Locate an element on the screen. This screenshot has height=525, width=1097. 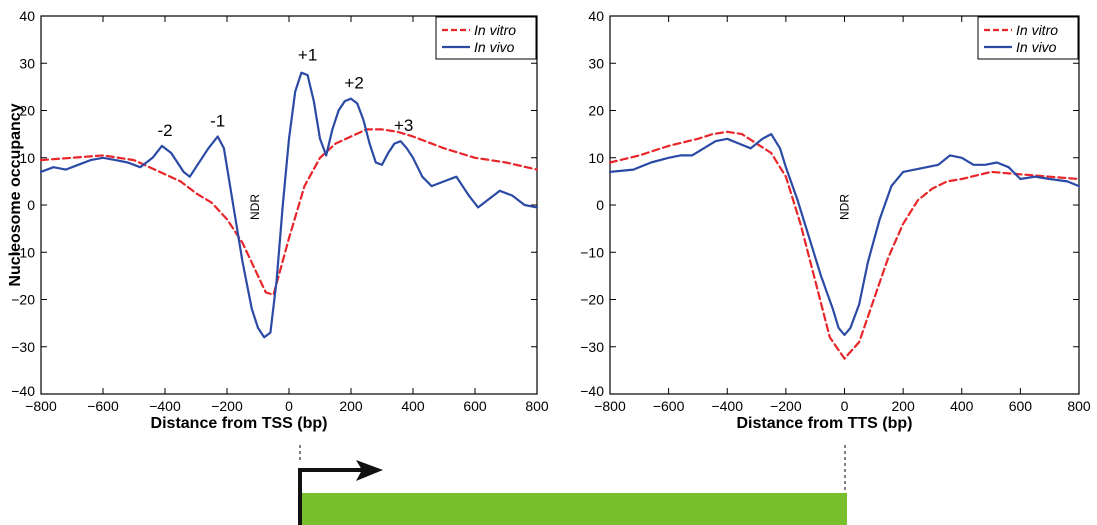
peak-label: +3 is located at coordinates (403, 125).